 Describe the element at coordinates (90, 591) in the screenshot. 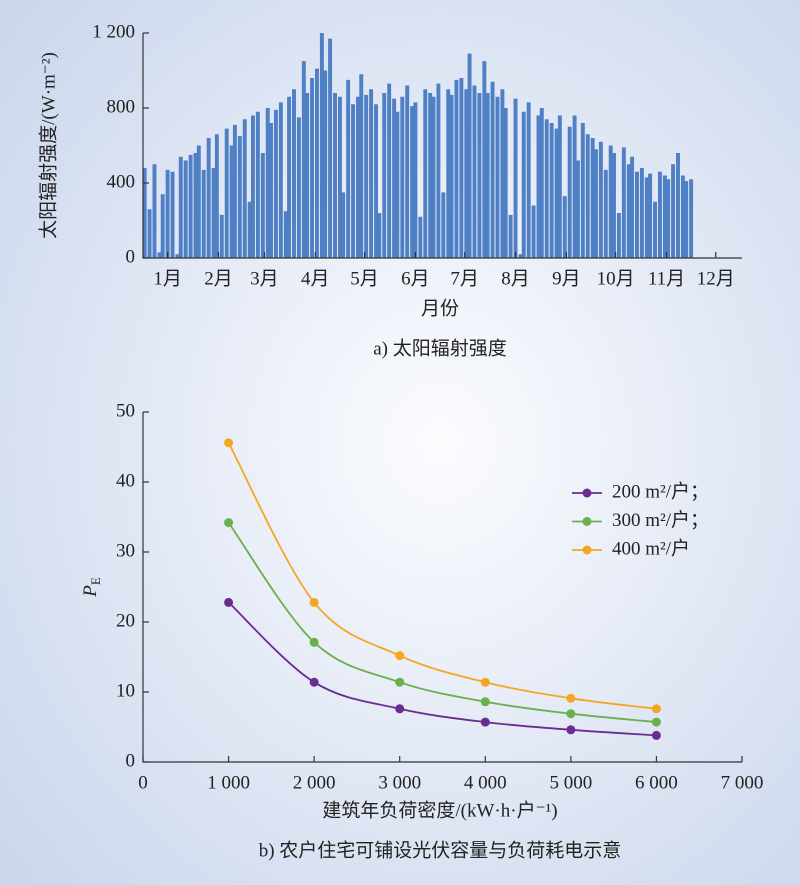

I see `y-axis-label-main: P` at that location.